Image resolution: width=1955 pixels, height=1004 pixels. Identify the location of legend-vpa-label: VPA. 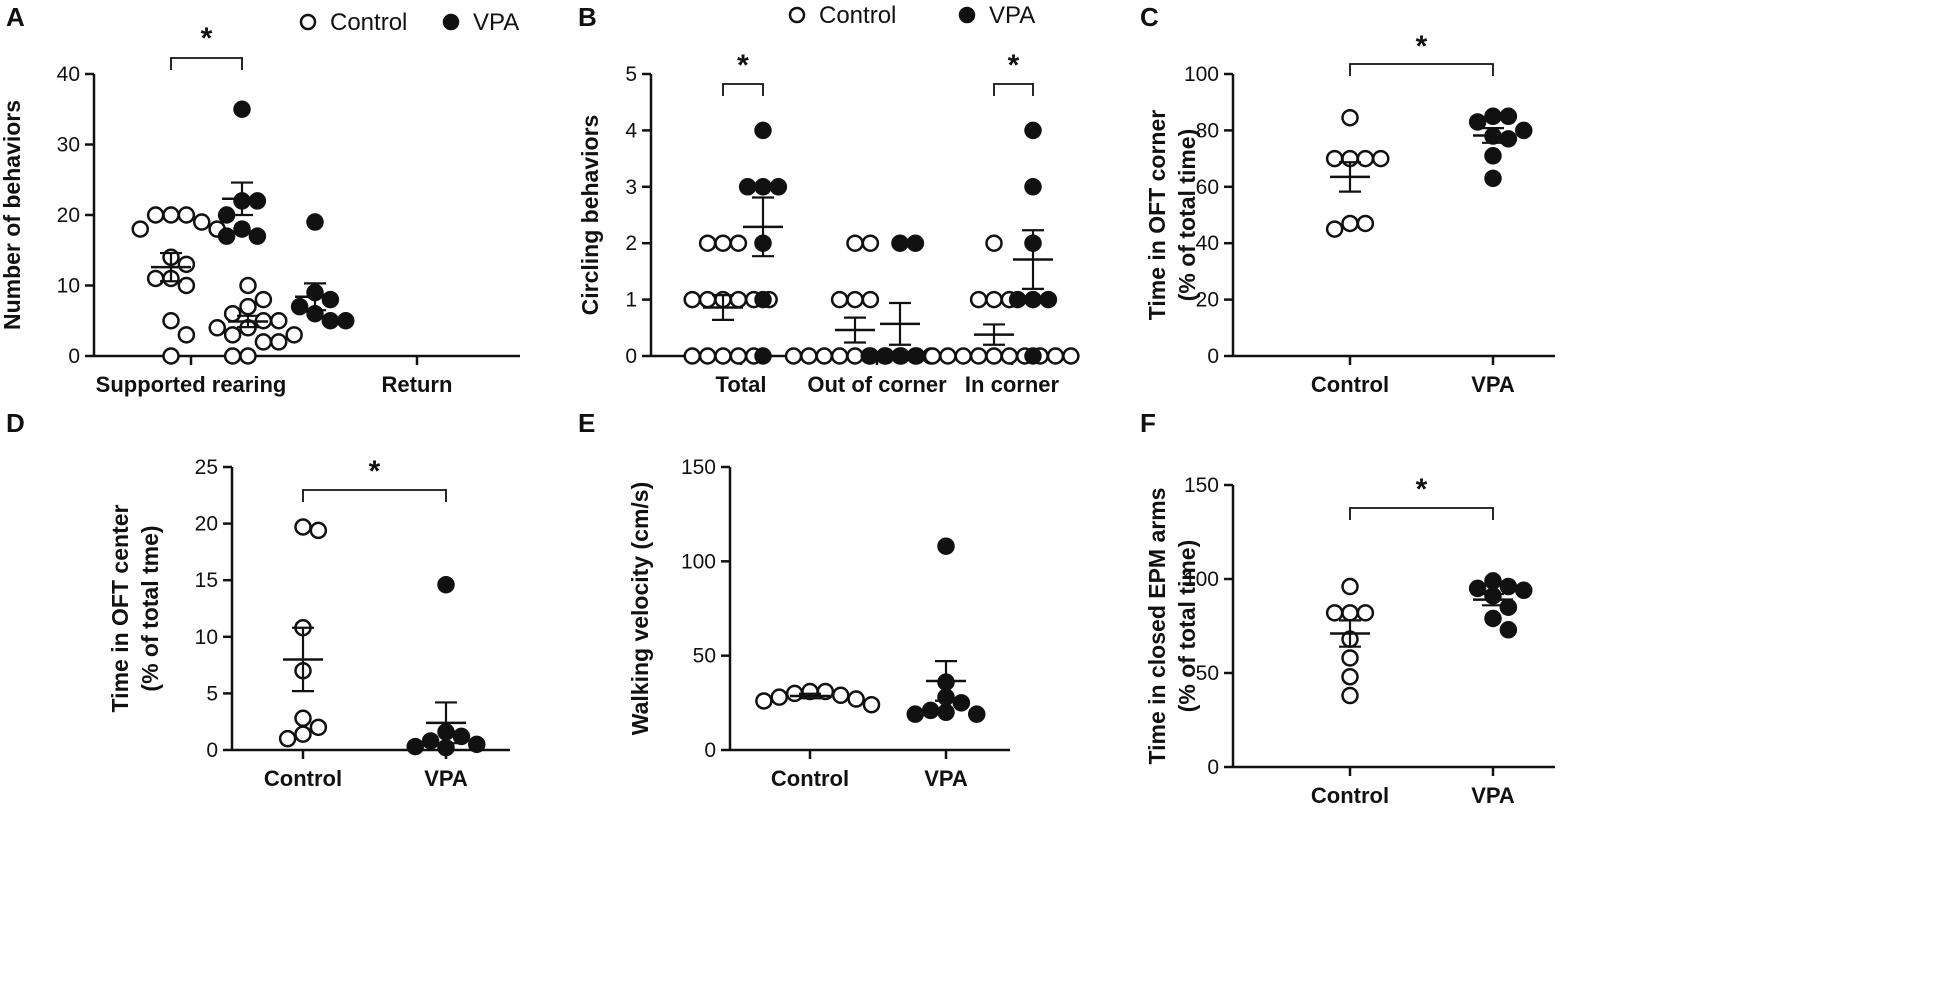
(496, 22).